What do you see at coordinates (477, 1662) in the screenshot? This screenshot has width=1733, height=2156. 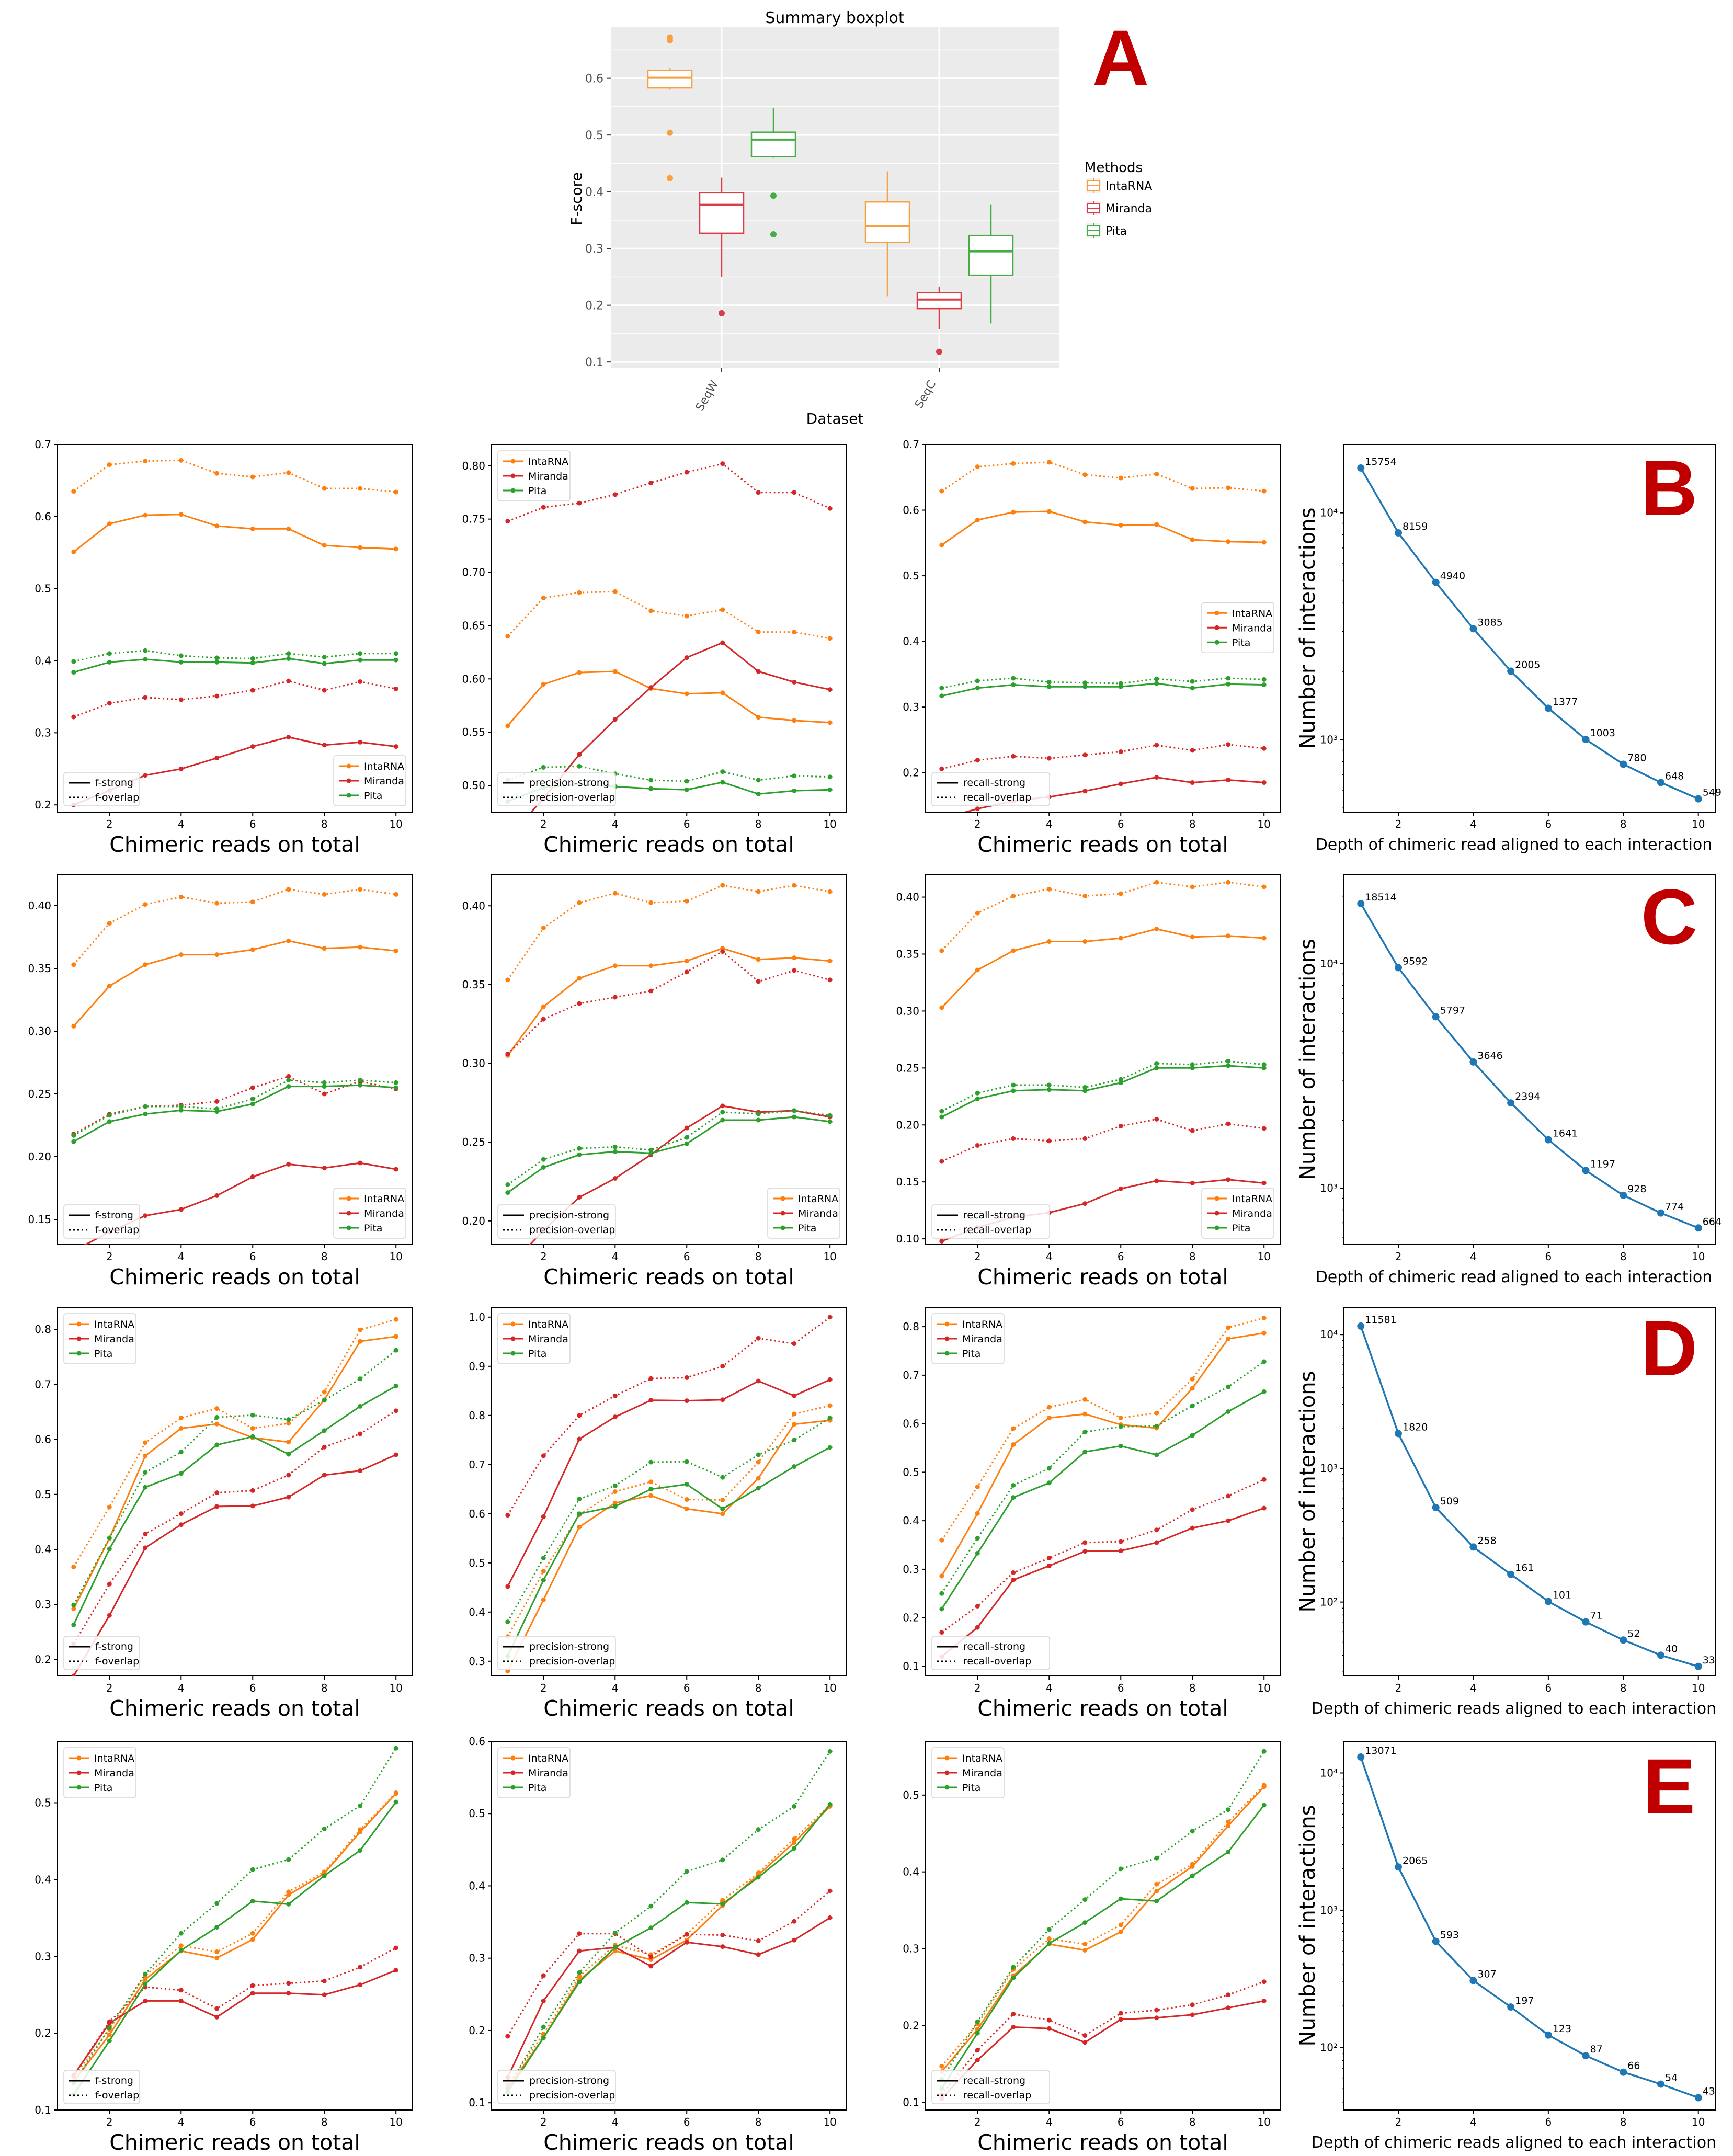 I see `y-tick-label: 0.3` at bounding box center [477, 1662].